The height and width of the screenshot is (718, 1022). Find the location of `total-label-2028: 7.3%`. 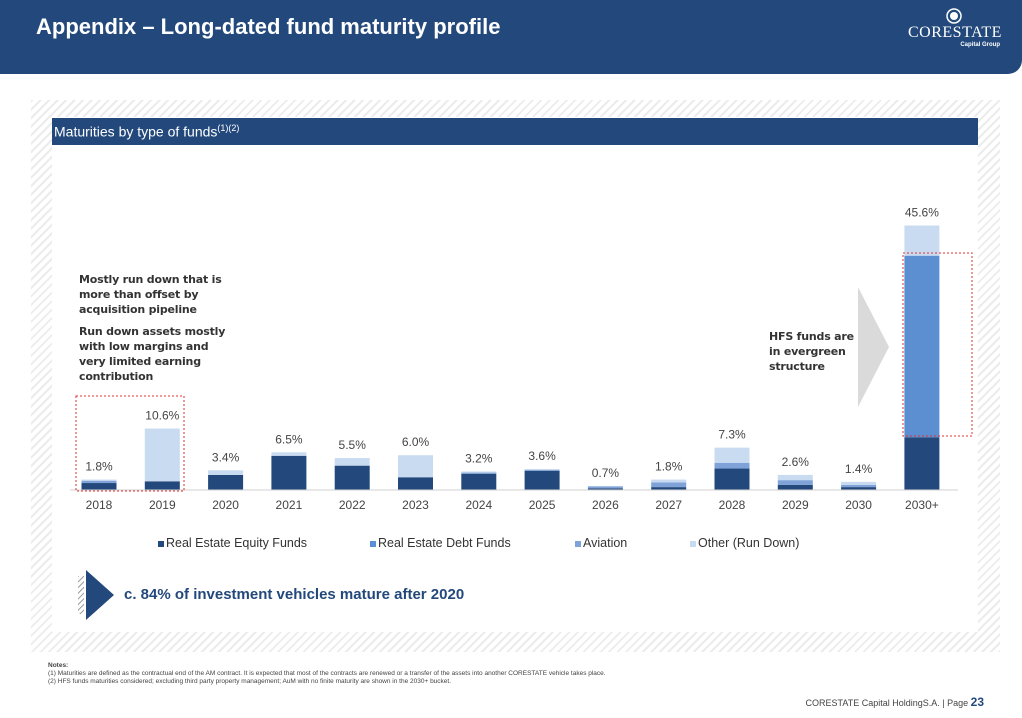

total-label-2028: 7.3% is located at coordinates (732, 435).